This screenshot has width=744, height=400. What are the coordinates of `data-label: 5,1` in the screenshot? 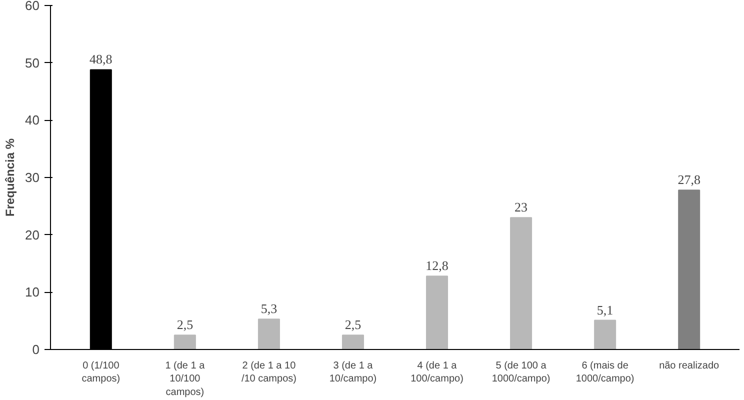 It's located at (605, 310).